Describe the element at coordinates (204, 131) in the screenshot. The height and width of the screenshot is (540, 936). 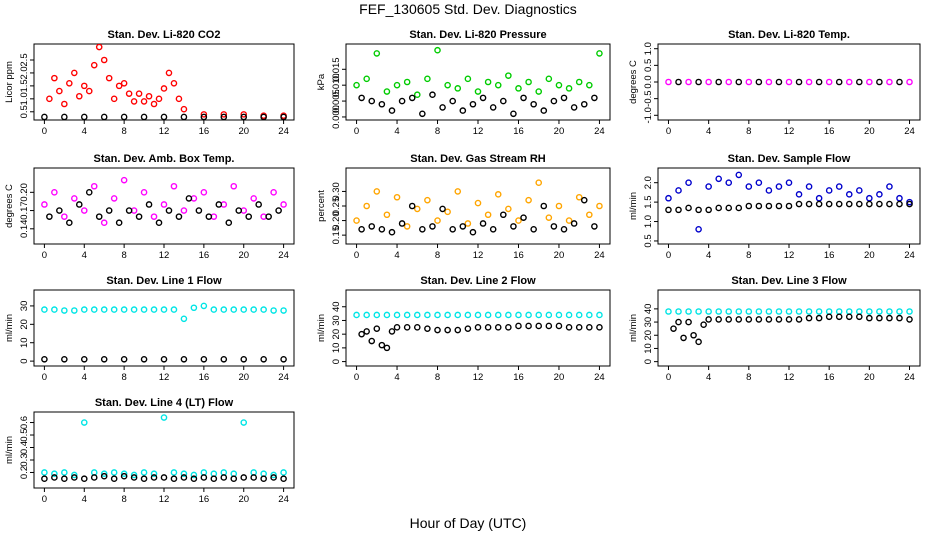
I see `x-tick-label: 16` at that location.